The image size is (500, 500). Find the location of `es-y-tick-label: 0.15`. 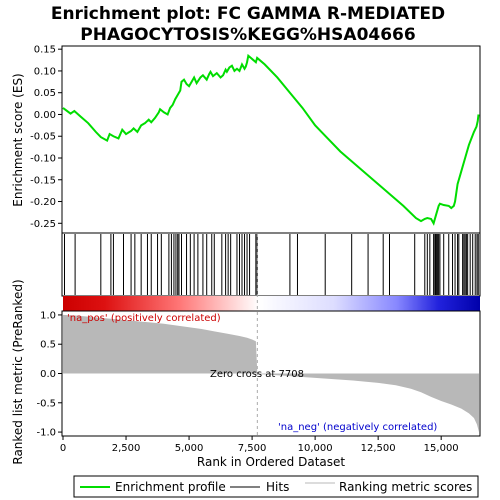

es-y-tick-label: 0.15 is located at coordinates (45, 50).